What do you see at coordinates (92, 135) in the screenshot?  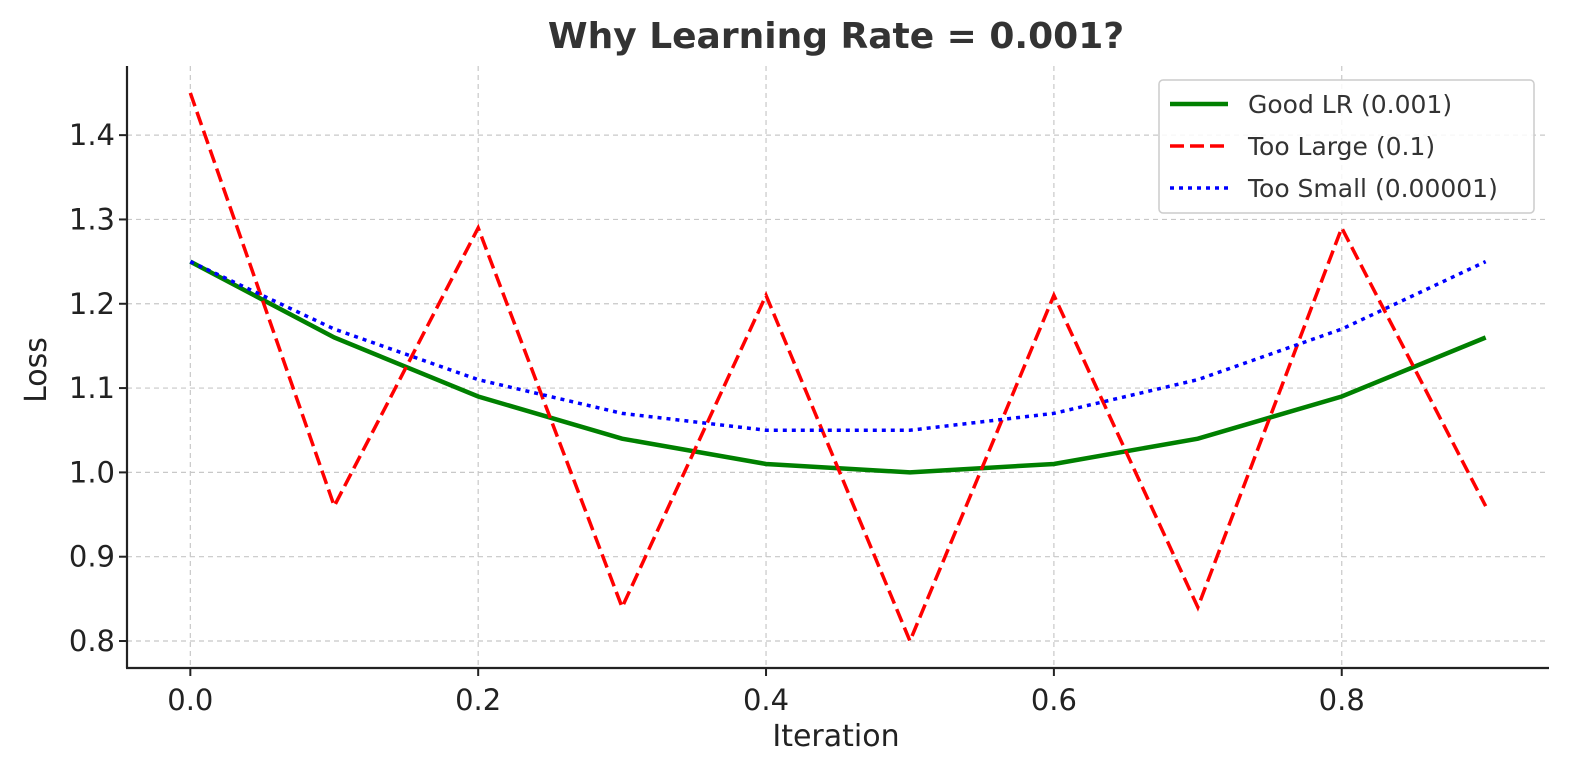 I see `y-tick-label: 1.4` at bounding box center [92, 135].